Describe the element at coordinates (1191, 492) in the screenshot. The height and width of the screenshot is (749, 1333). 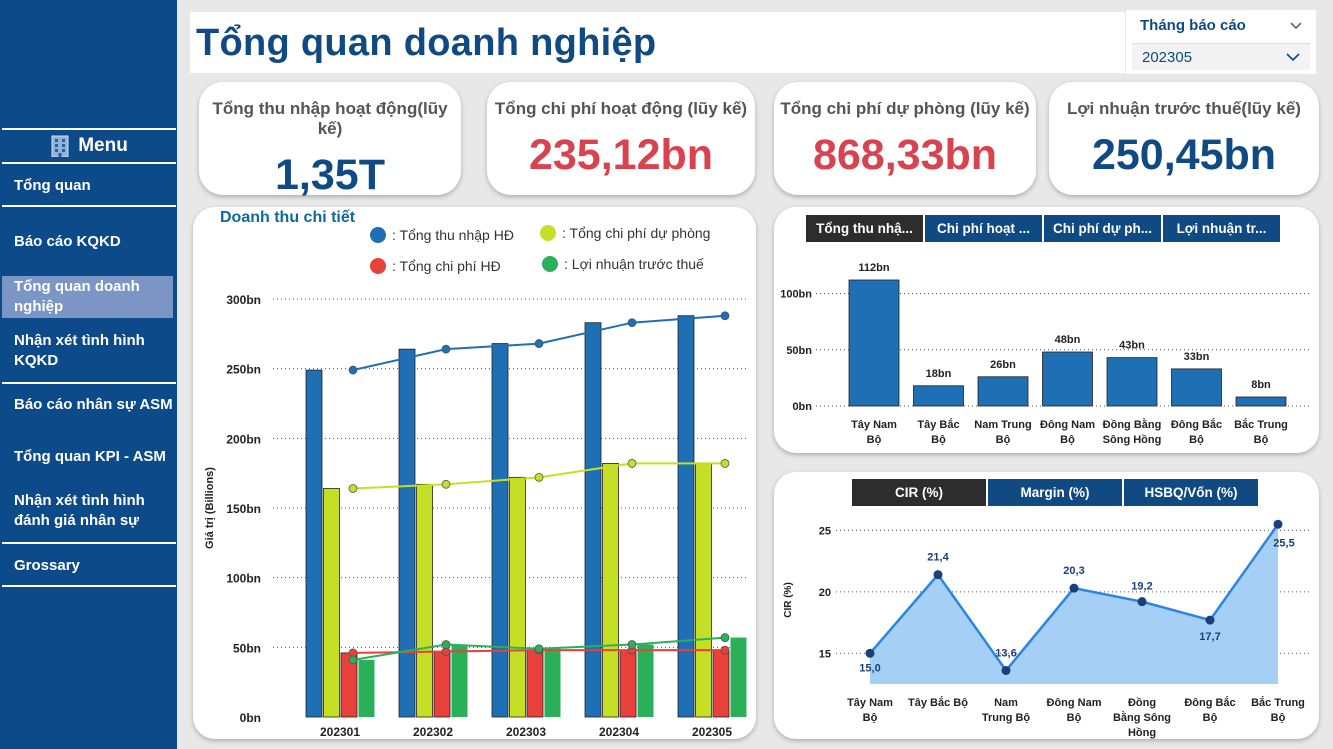
I see `tab-hsbq-von: HSBQ/Vốn (%)` at that location.